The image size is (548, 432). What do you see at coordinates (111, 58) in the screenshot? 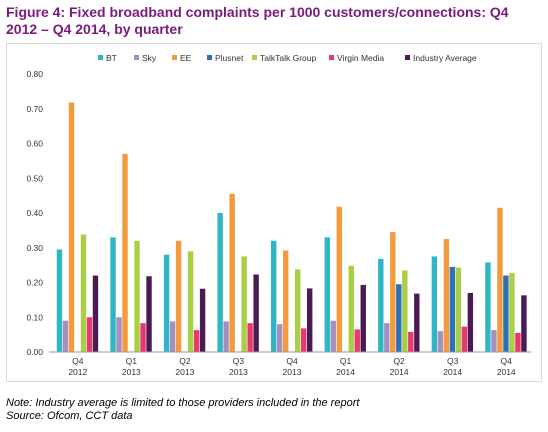
I see `legend-label-0: BT` at bounding box center [111, 58].